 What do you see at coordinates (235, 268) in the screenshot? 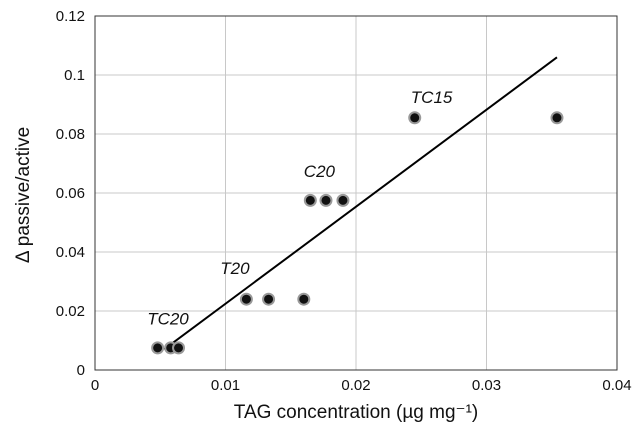
I see `annotation-label: T20` at bounding box center [235, 268].